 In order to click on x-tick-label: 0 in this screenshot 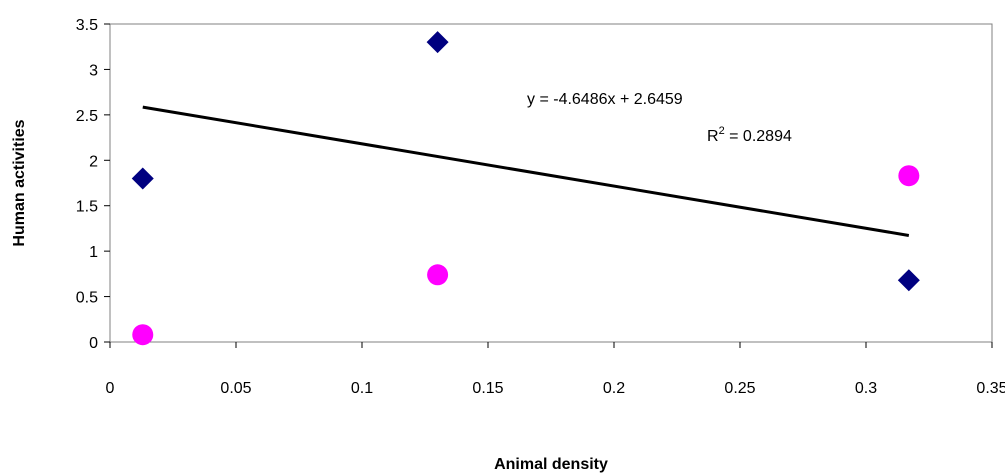, I will do `click(110, 388)`.